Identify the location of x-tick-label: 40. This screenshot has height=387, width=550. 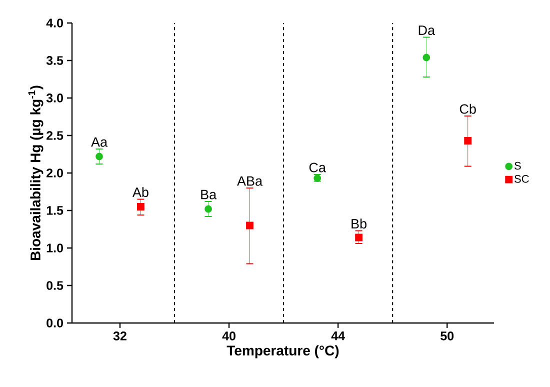
(229, 336).